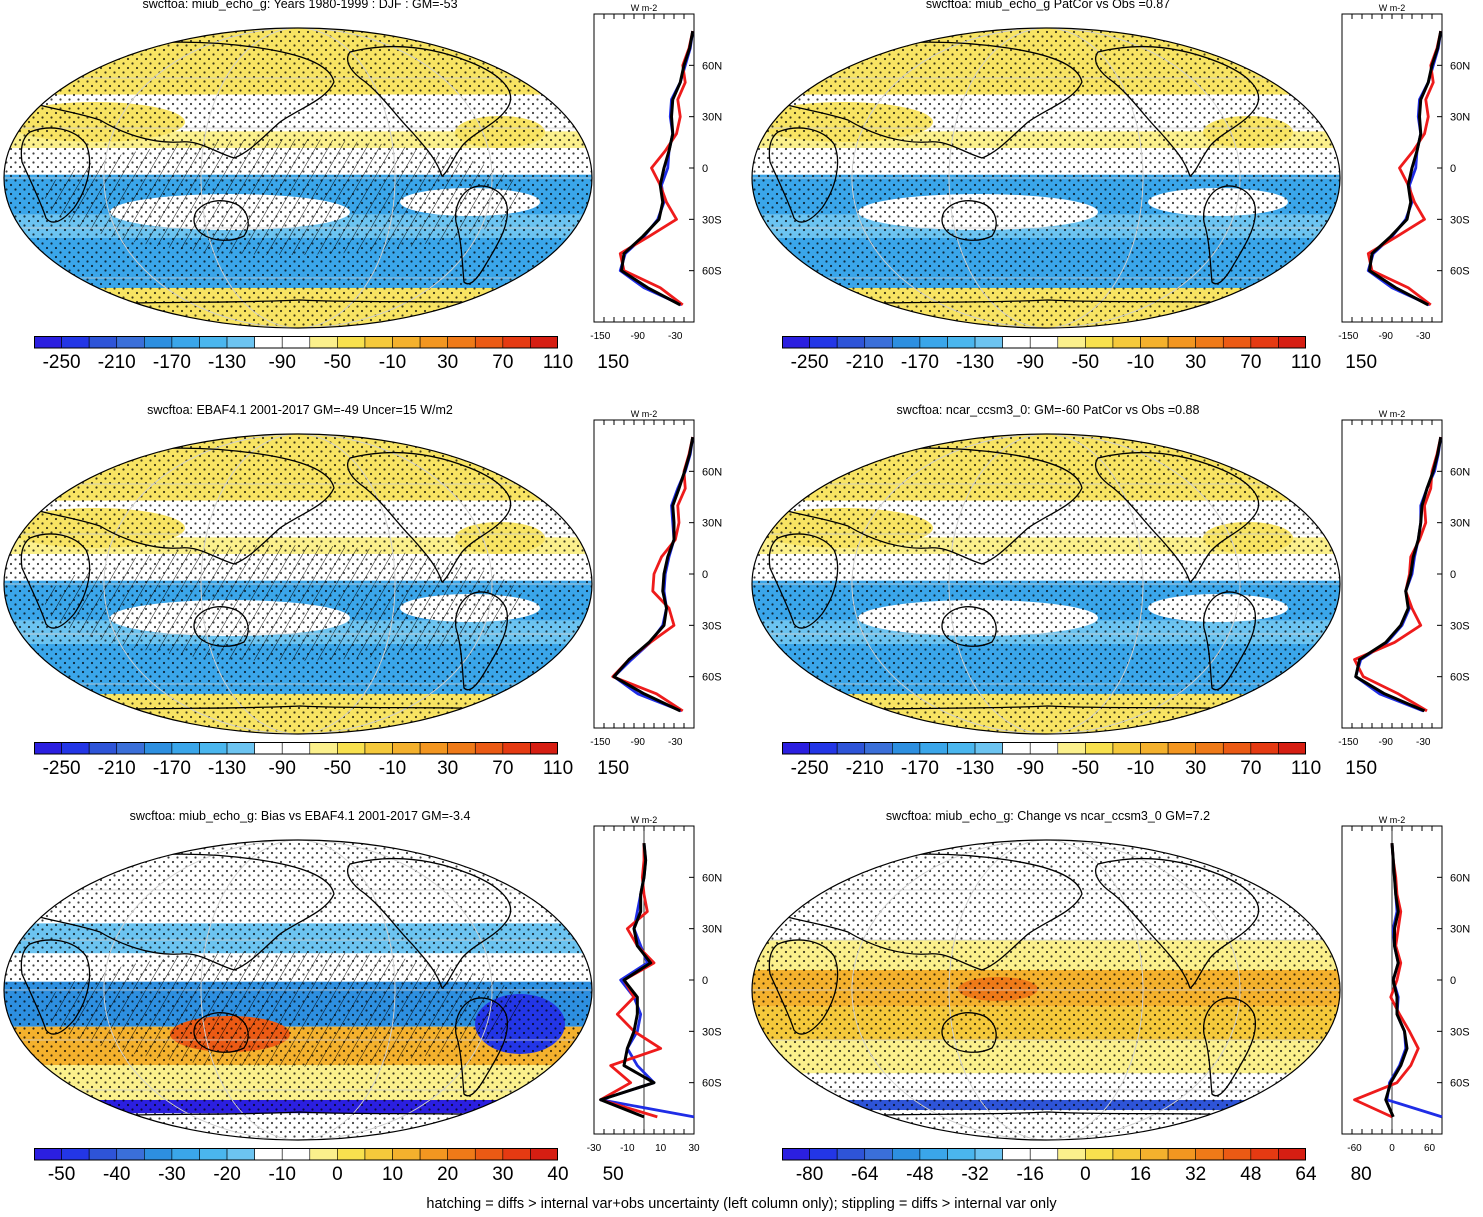  Describe the element at coordinates (864, 362) in the screenshot. I see `colorbar-label: -210` at that location.